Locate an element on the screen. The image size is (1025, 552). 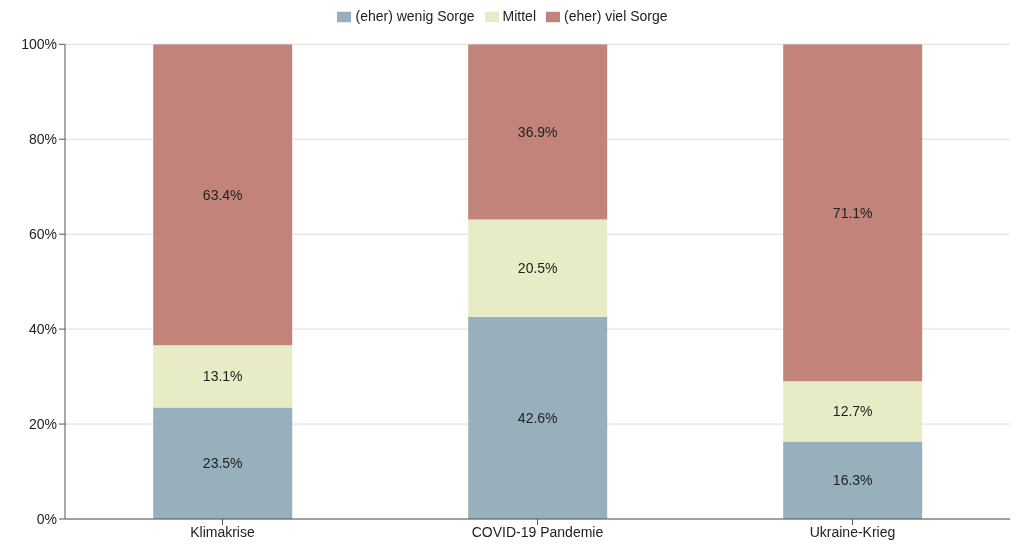
data-label: 23.5% is located at coordinates (222, 463).